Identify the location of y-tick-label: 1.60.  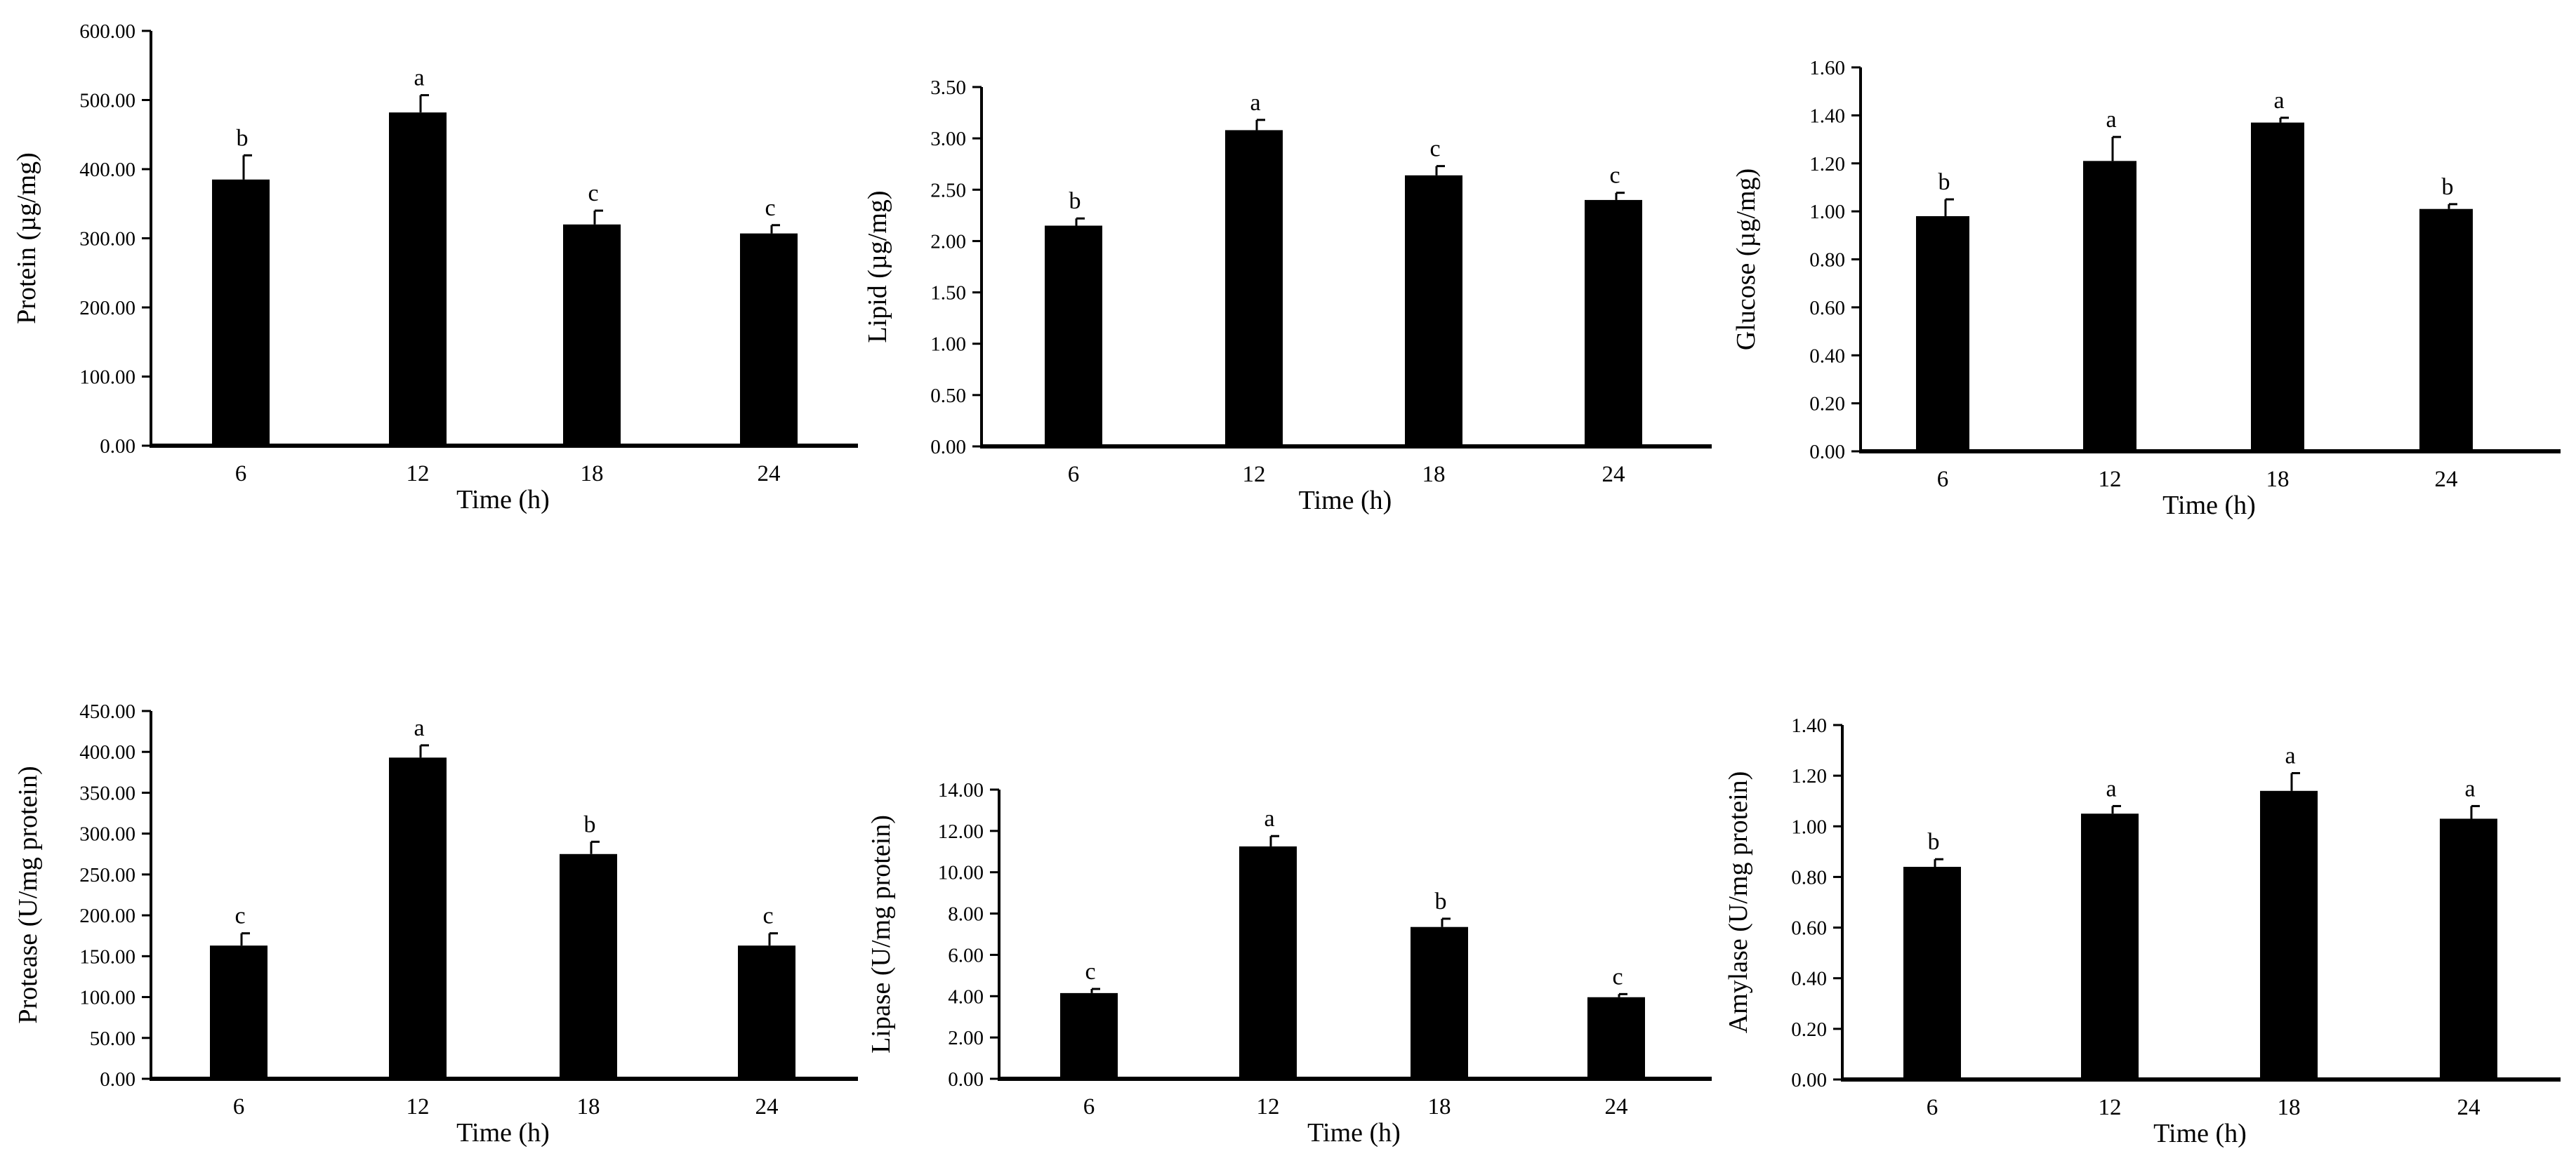
(1827, 68).